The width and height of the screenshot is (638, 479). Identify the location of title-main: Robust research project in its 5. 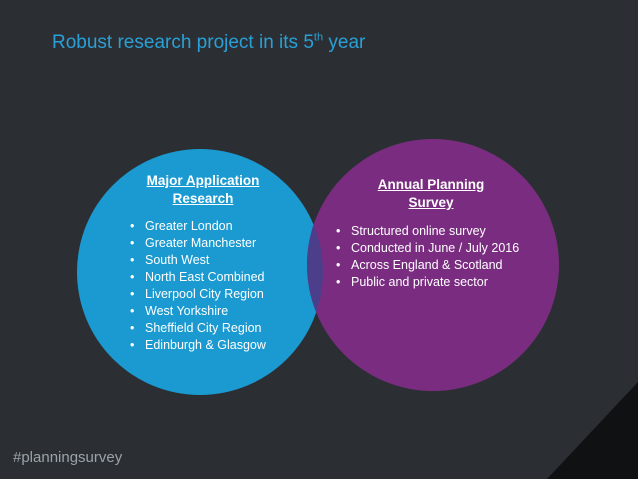
(183, 42).